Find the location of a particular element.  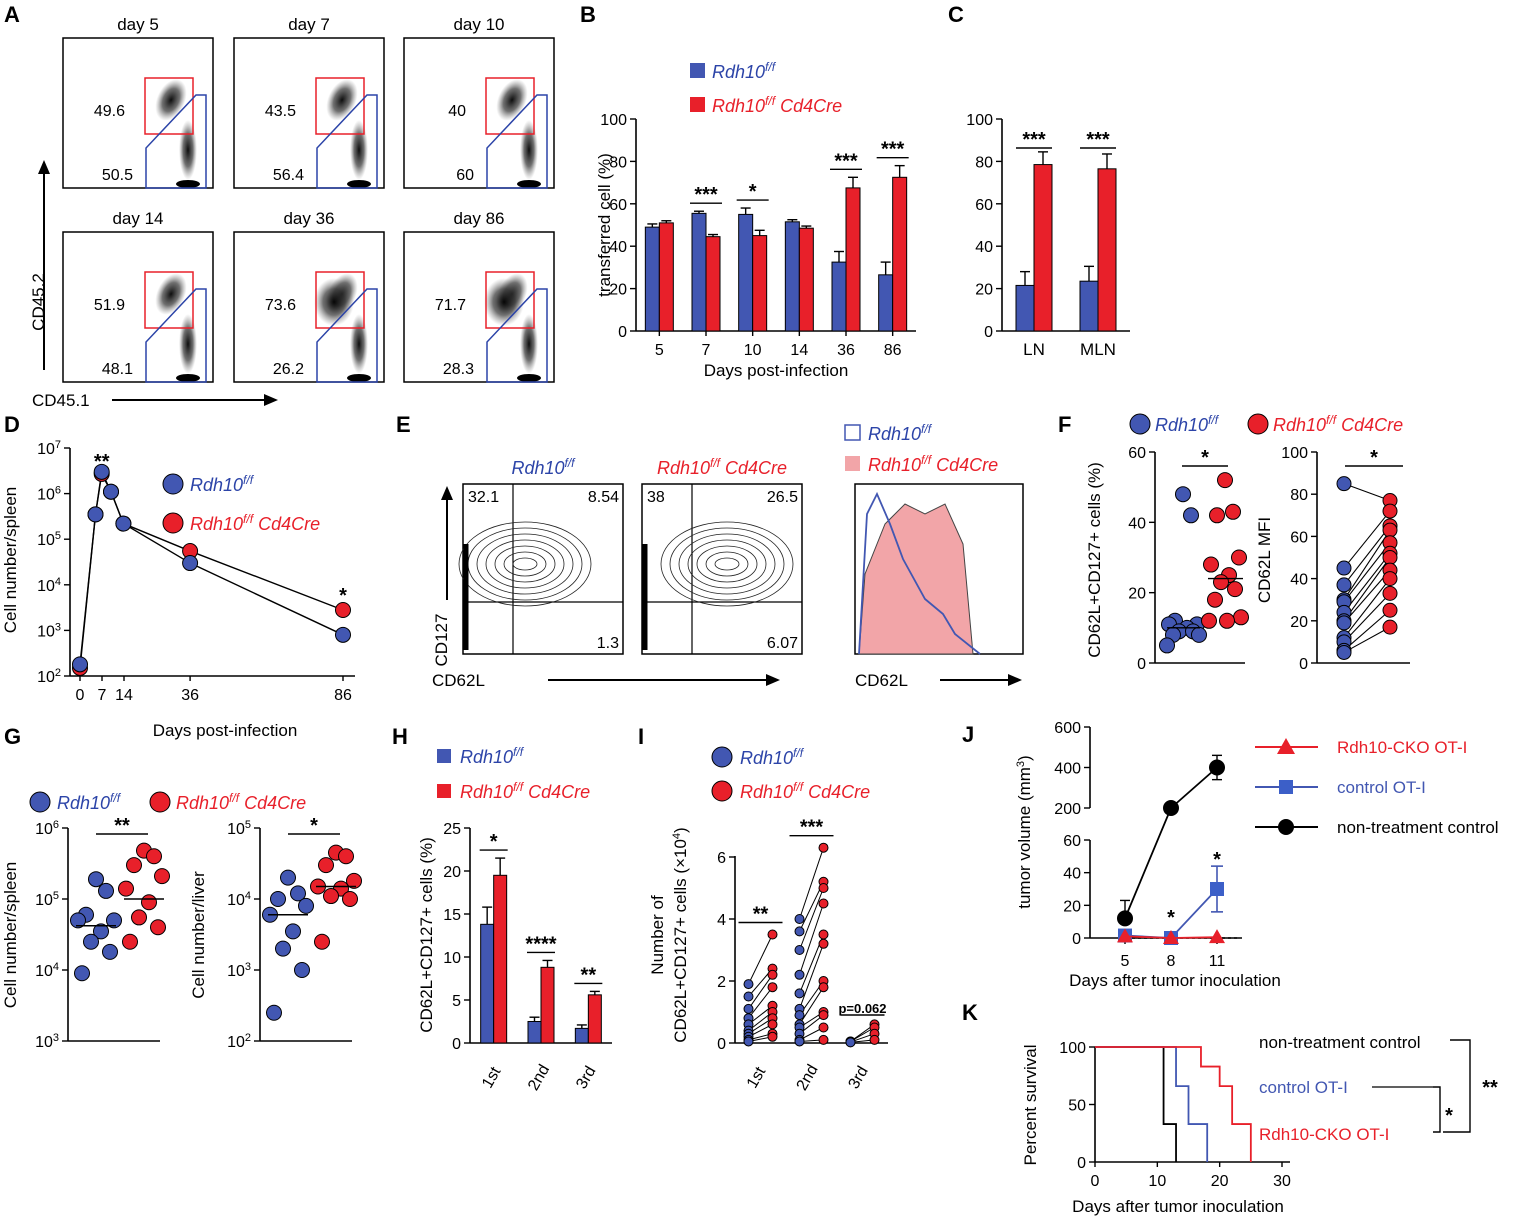

h-y-tick-label: 15 is located at coordinates (452, 915).